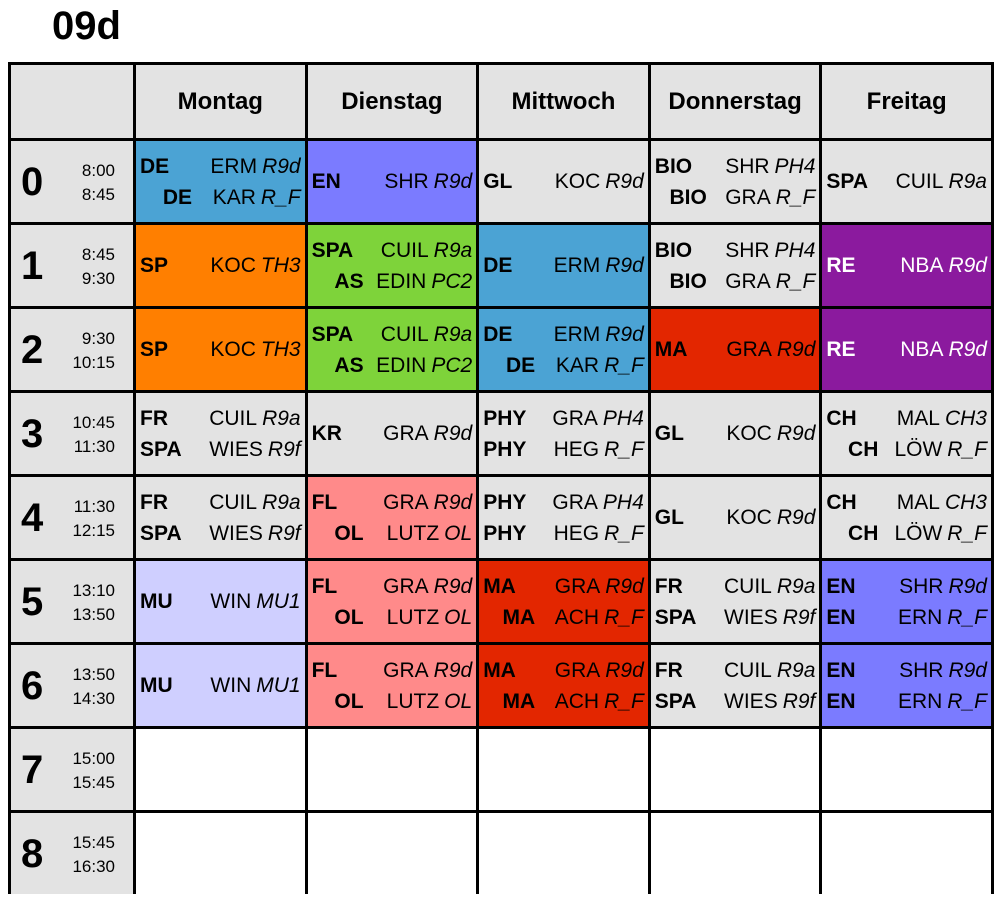  What do you see at coordinates (98, 170) in the screenshot?
I see `period-start-time: 8:00` at bounding box center [98, 170].